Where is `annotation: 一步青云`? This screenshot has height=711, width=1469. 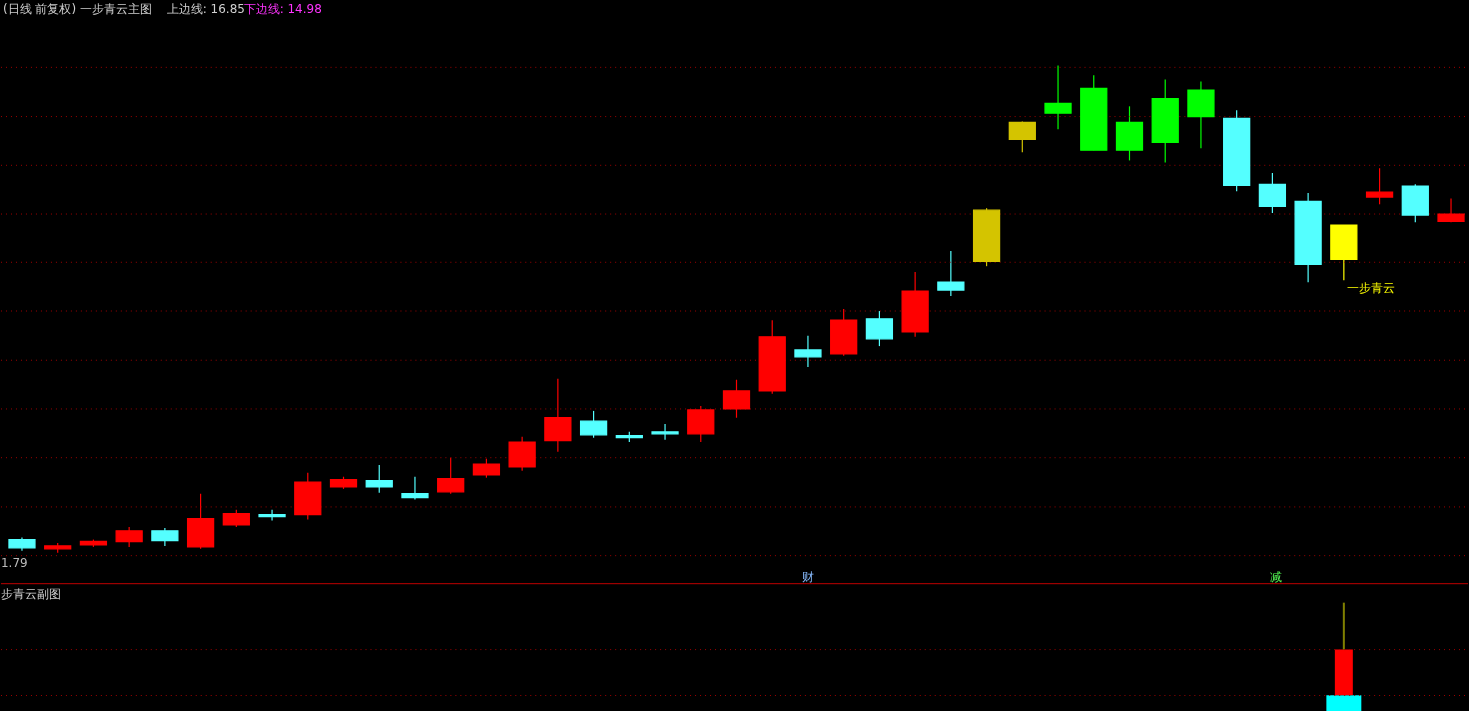 annotation: 一步青云 is located at coordinates (1371, 288).